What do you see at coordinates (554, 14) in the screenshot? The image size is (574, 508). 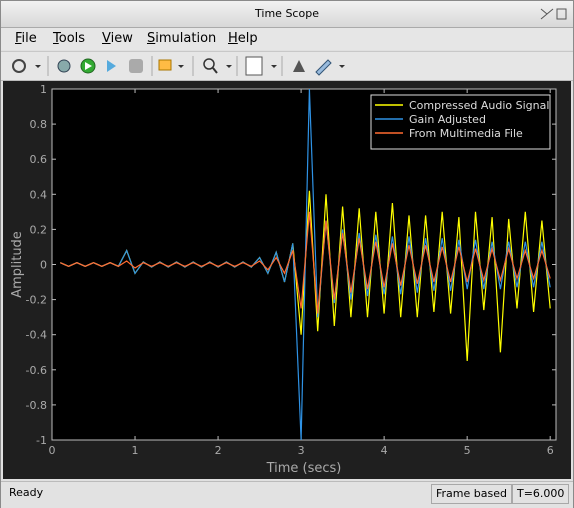 I see `window-controls` at bounding box center [554, 14].